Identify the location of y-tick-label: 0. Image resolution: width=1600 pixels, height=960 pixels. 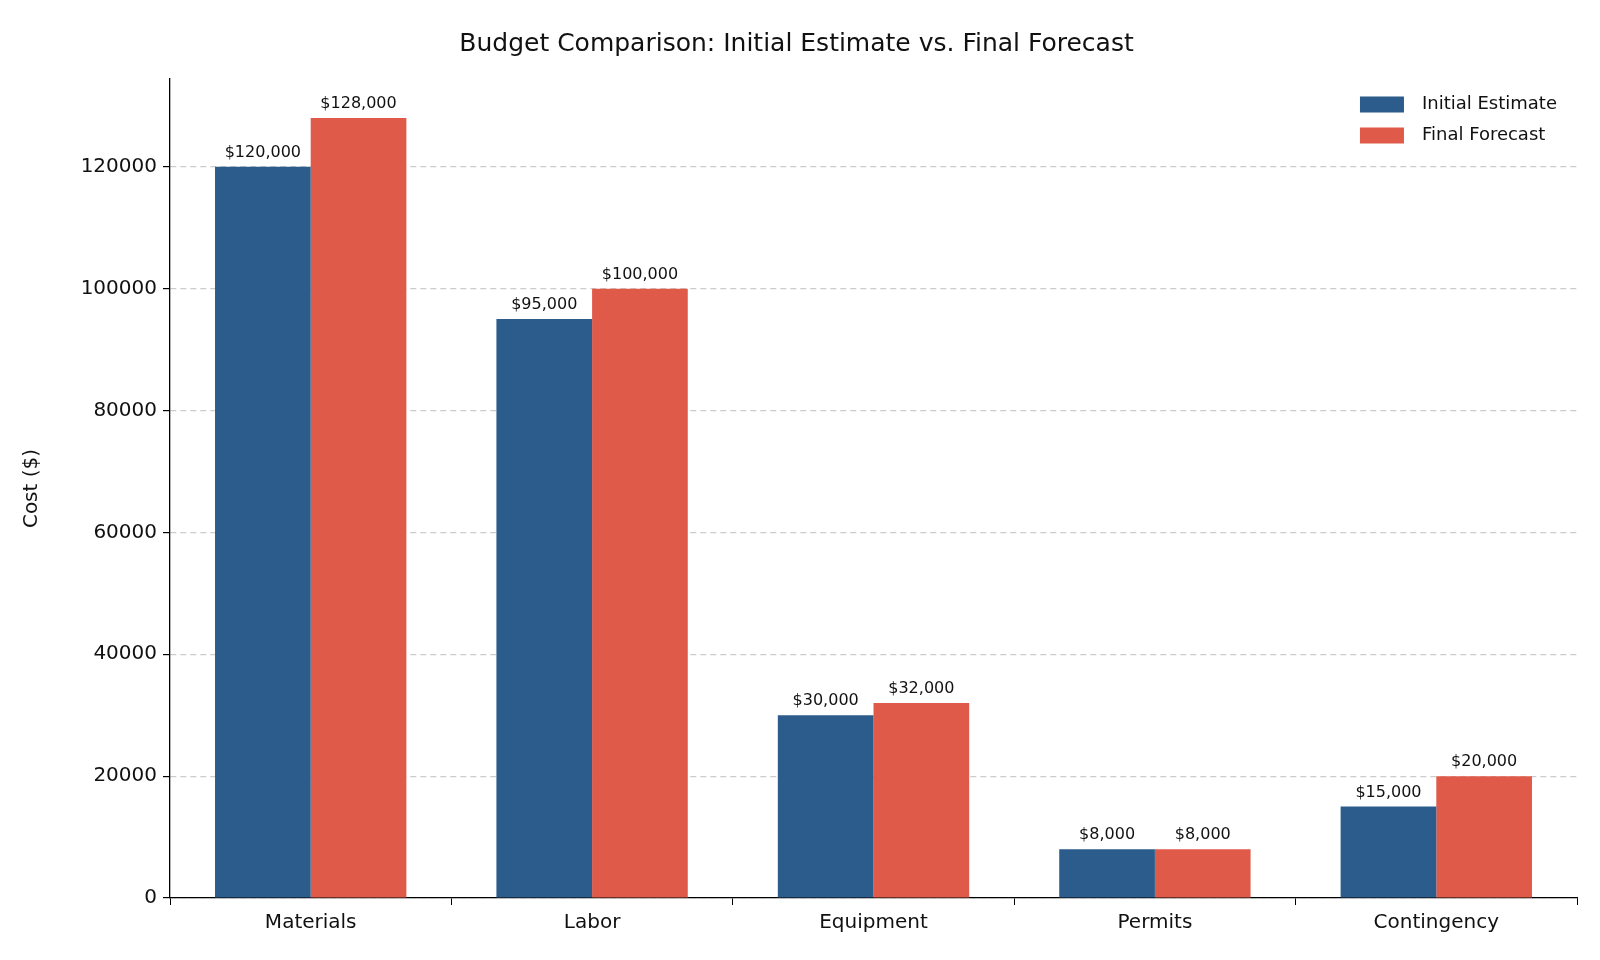
(150, 896).